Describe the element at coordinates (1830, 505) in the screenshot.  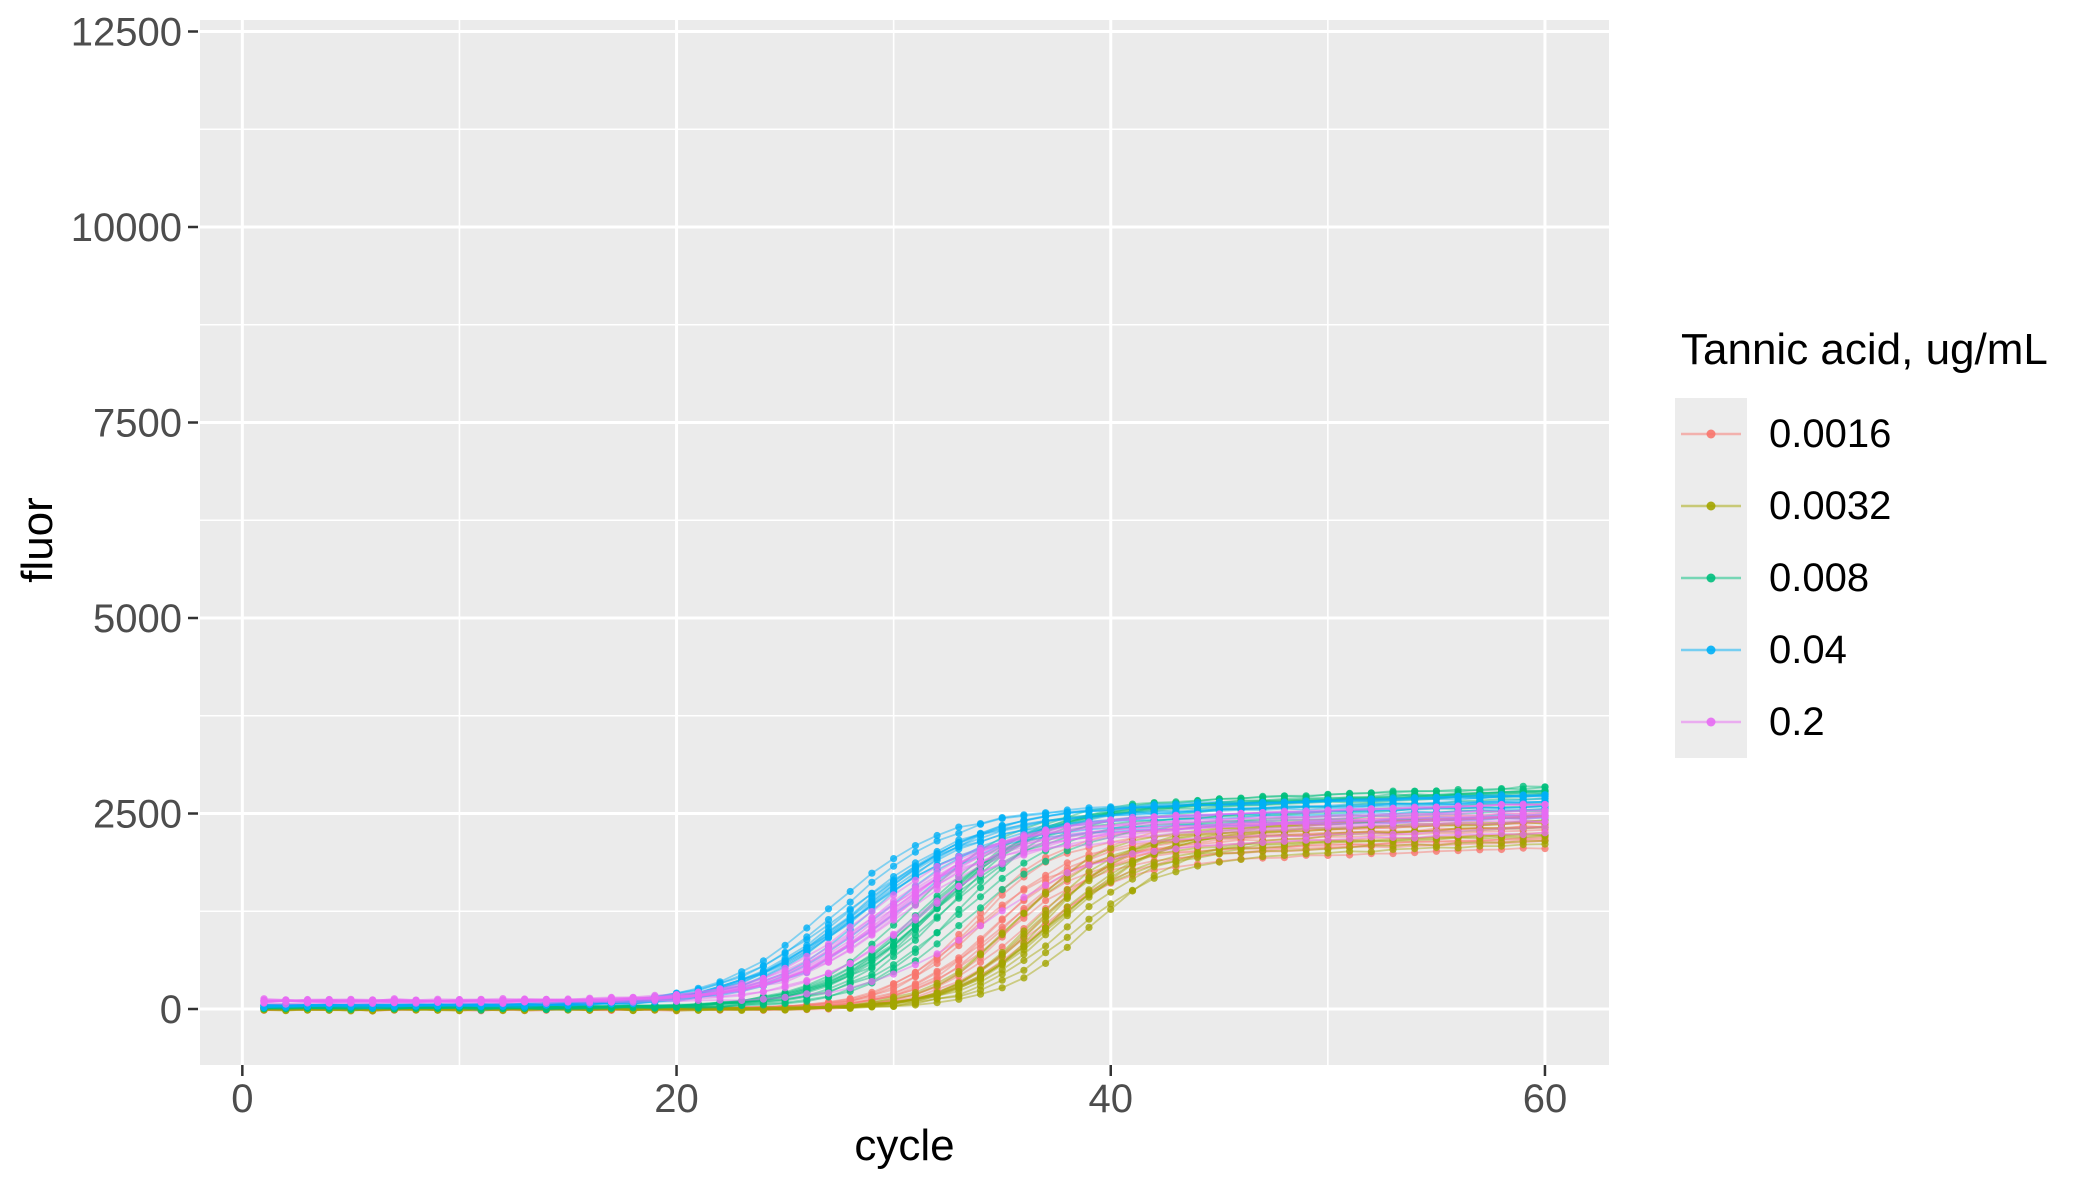
I see `legend-entry-label: 0.0032` at that location.